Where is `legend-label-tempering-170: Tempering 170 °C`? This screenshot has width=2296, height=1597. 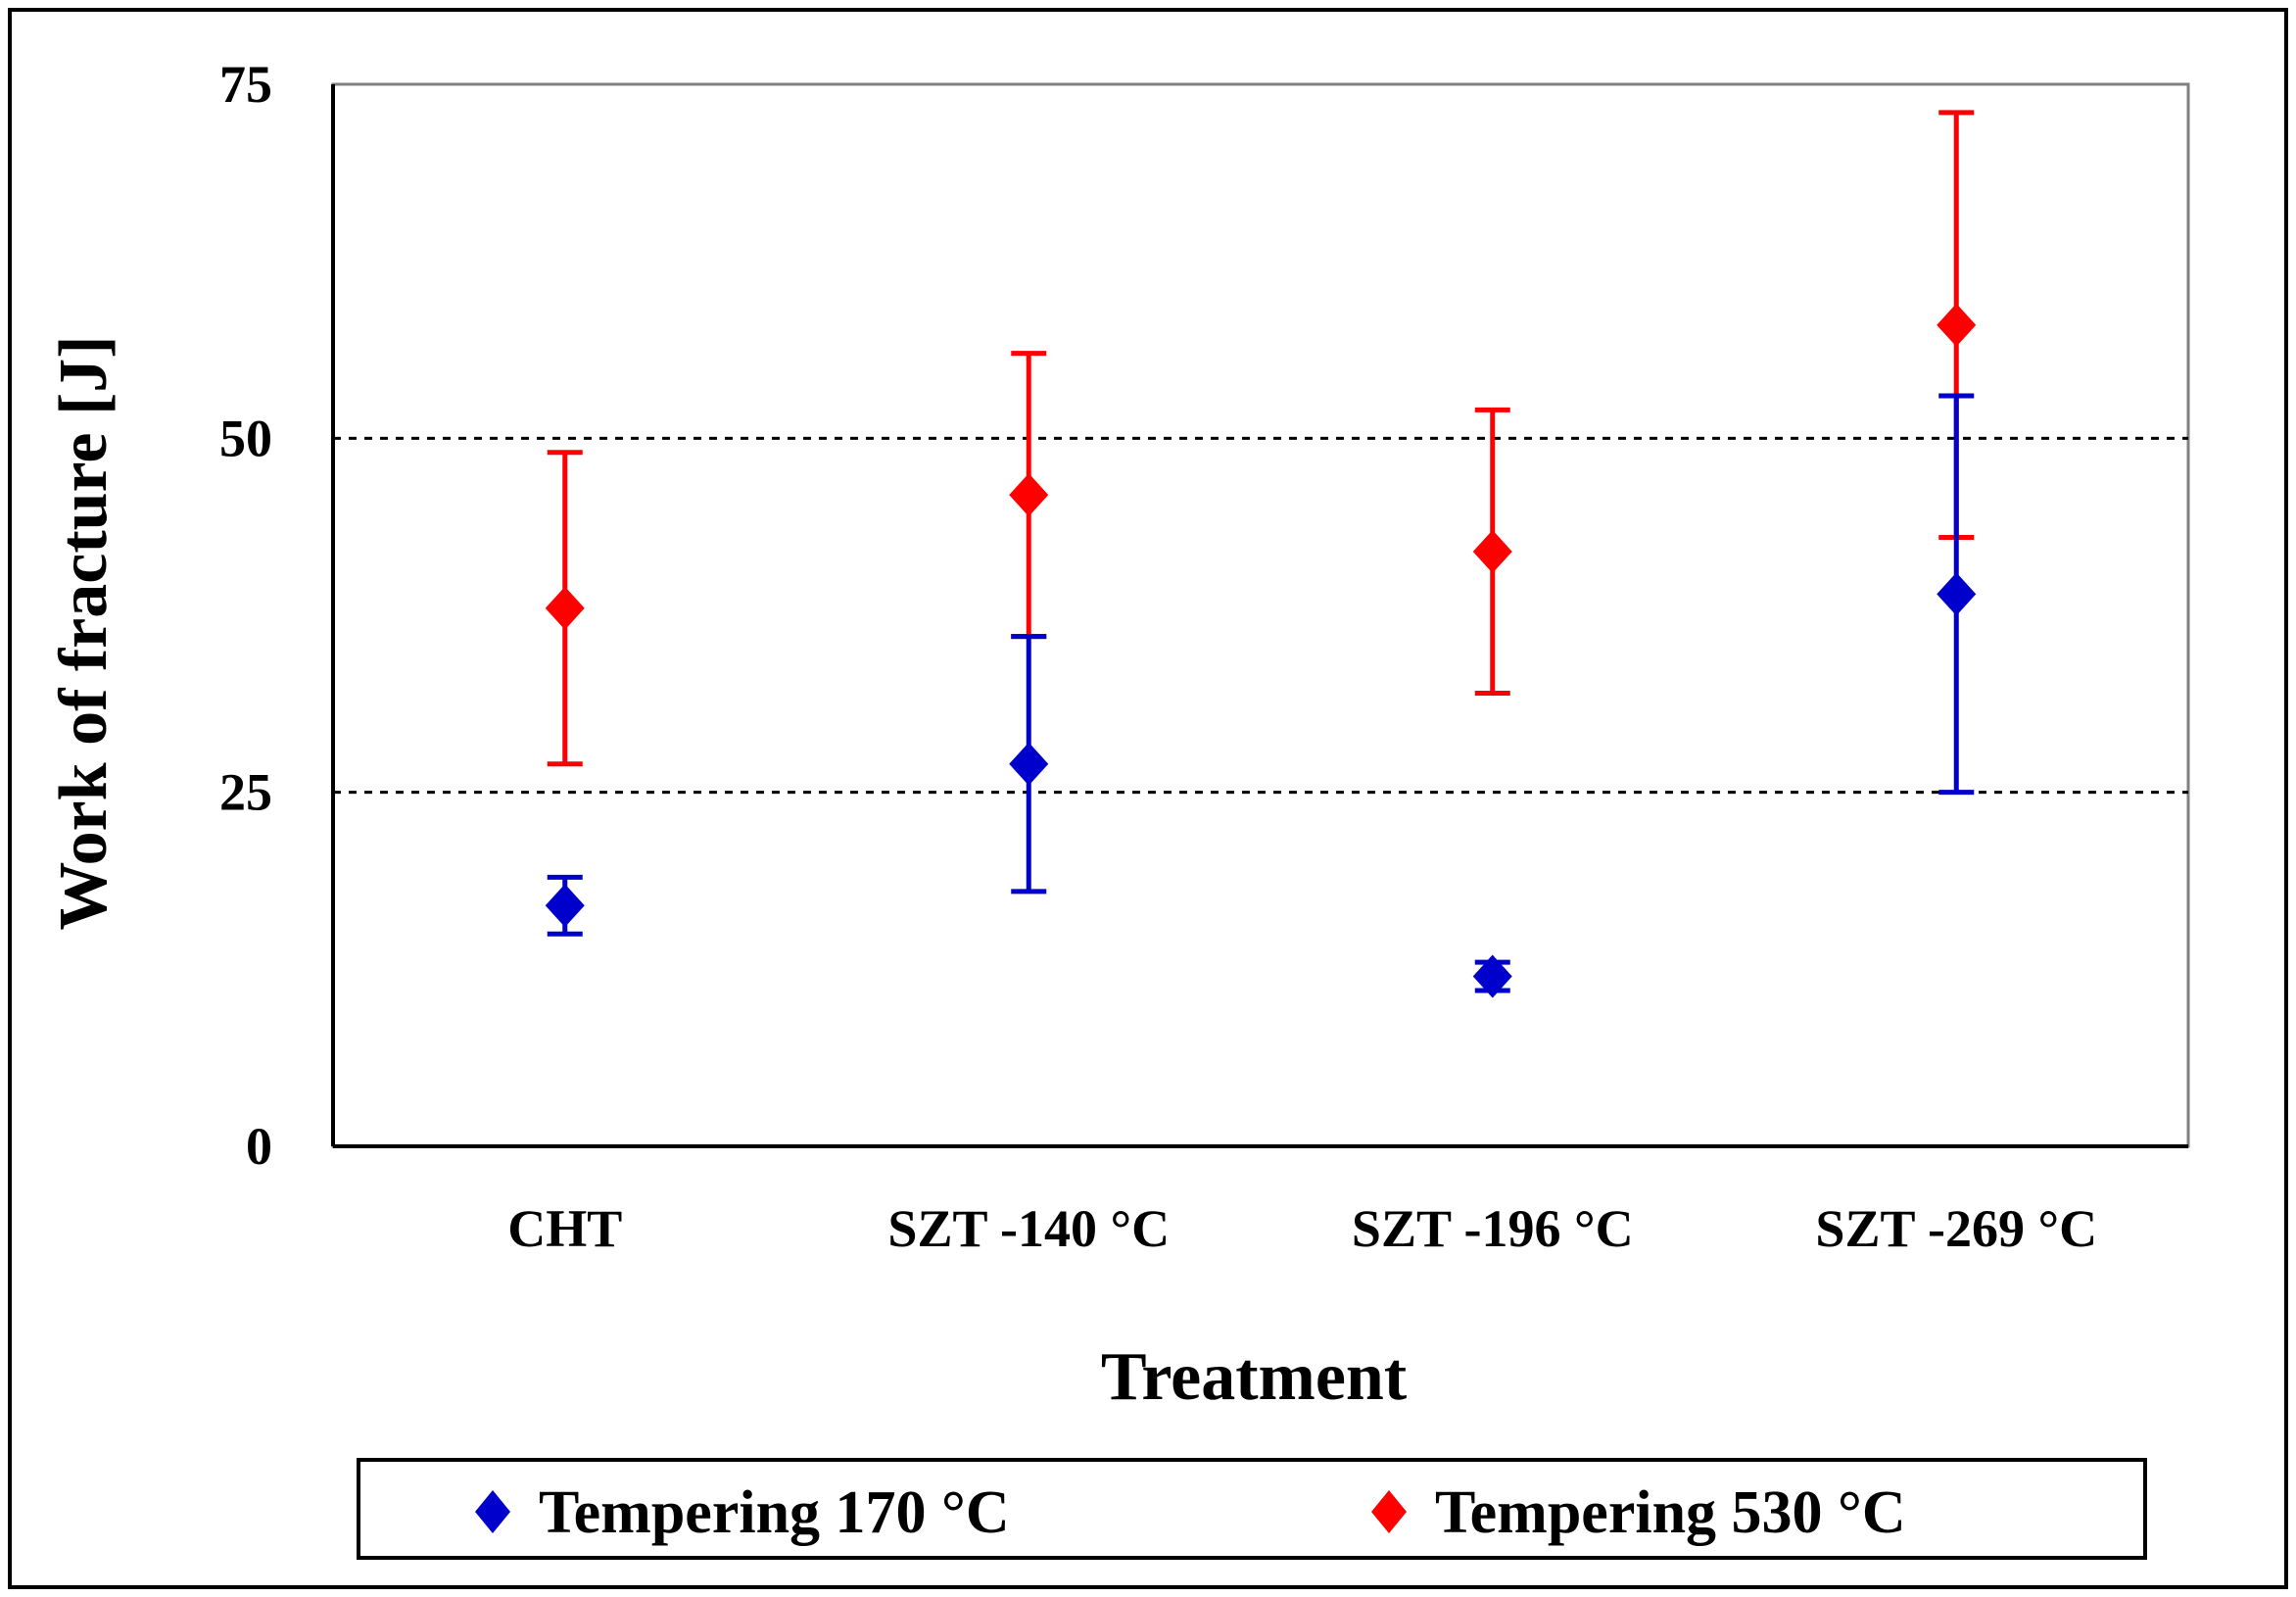
legend-label-tempering-170: Tempering 170 °C is located at coordinates (775, 1512).